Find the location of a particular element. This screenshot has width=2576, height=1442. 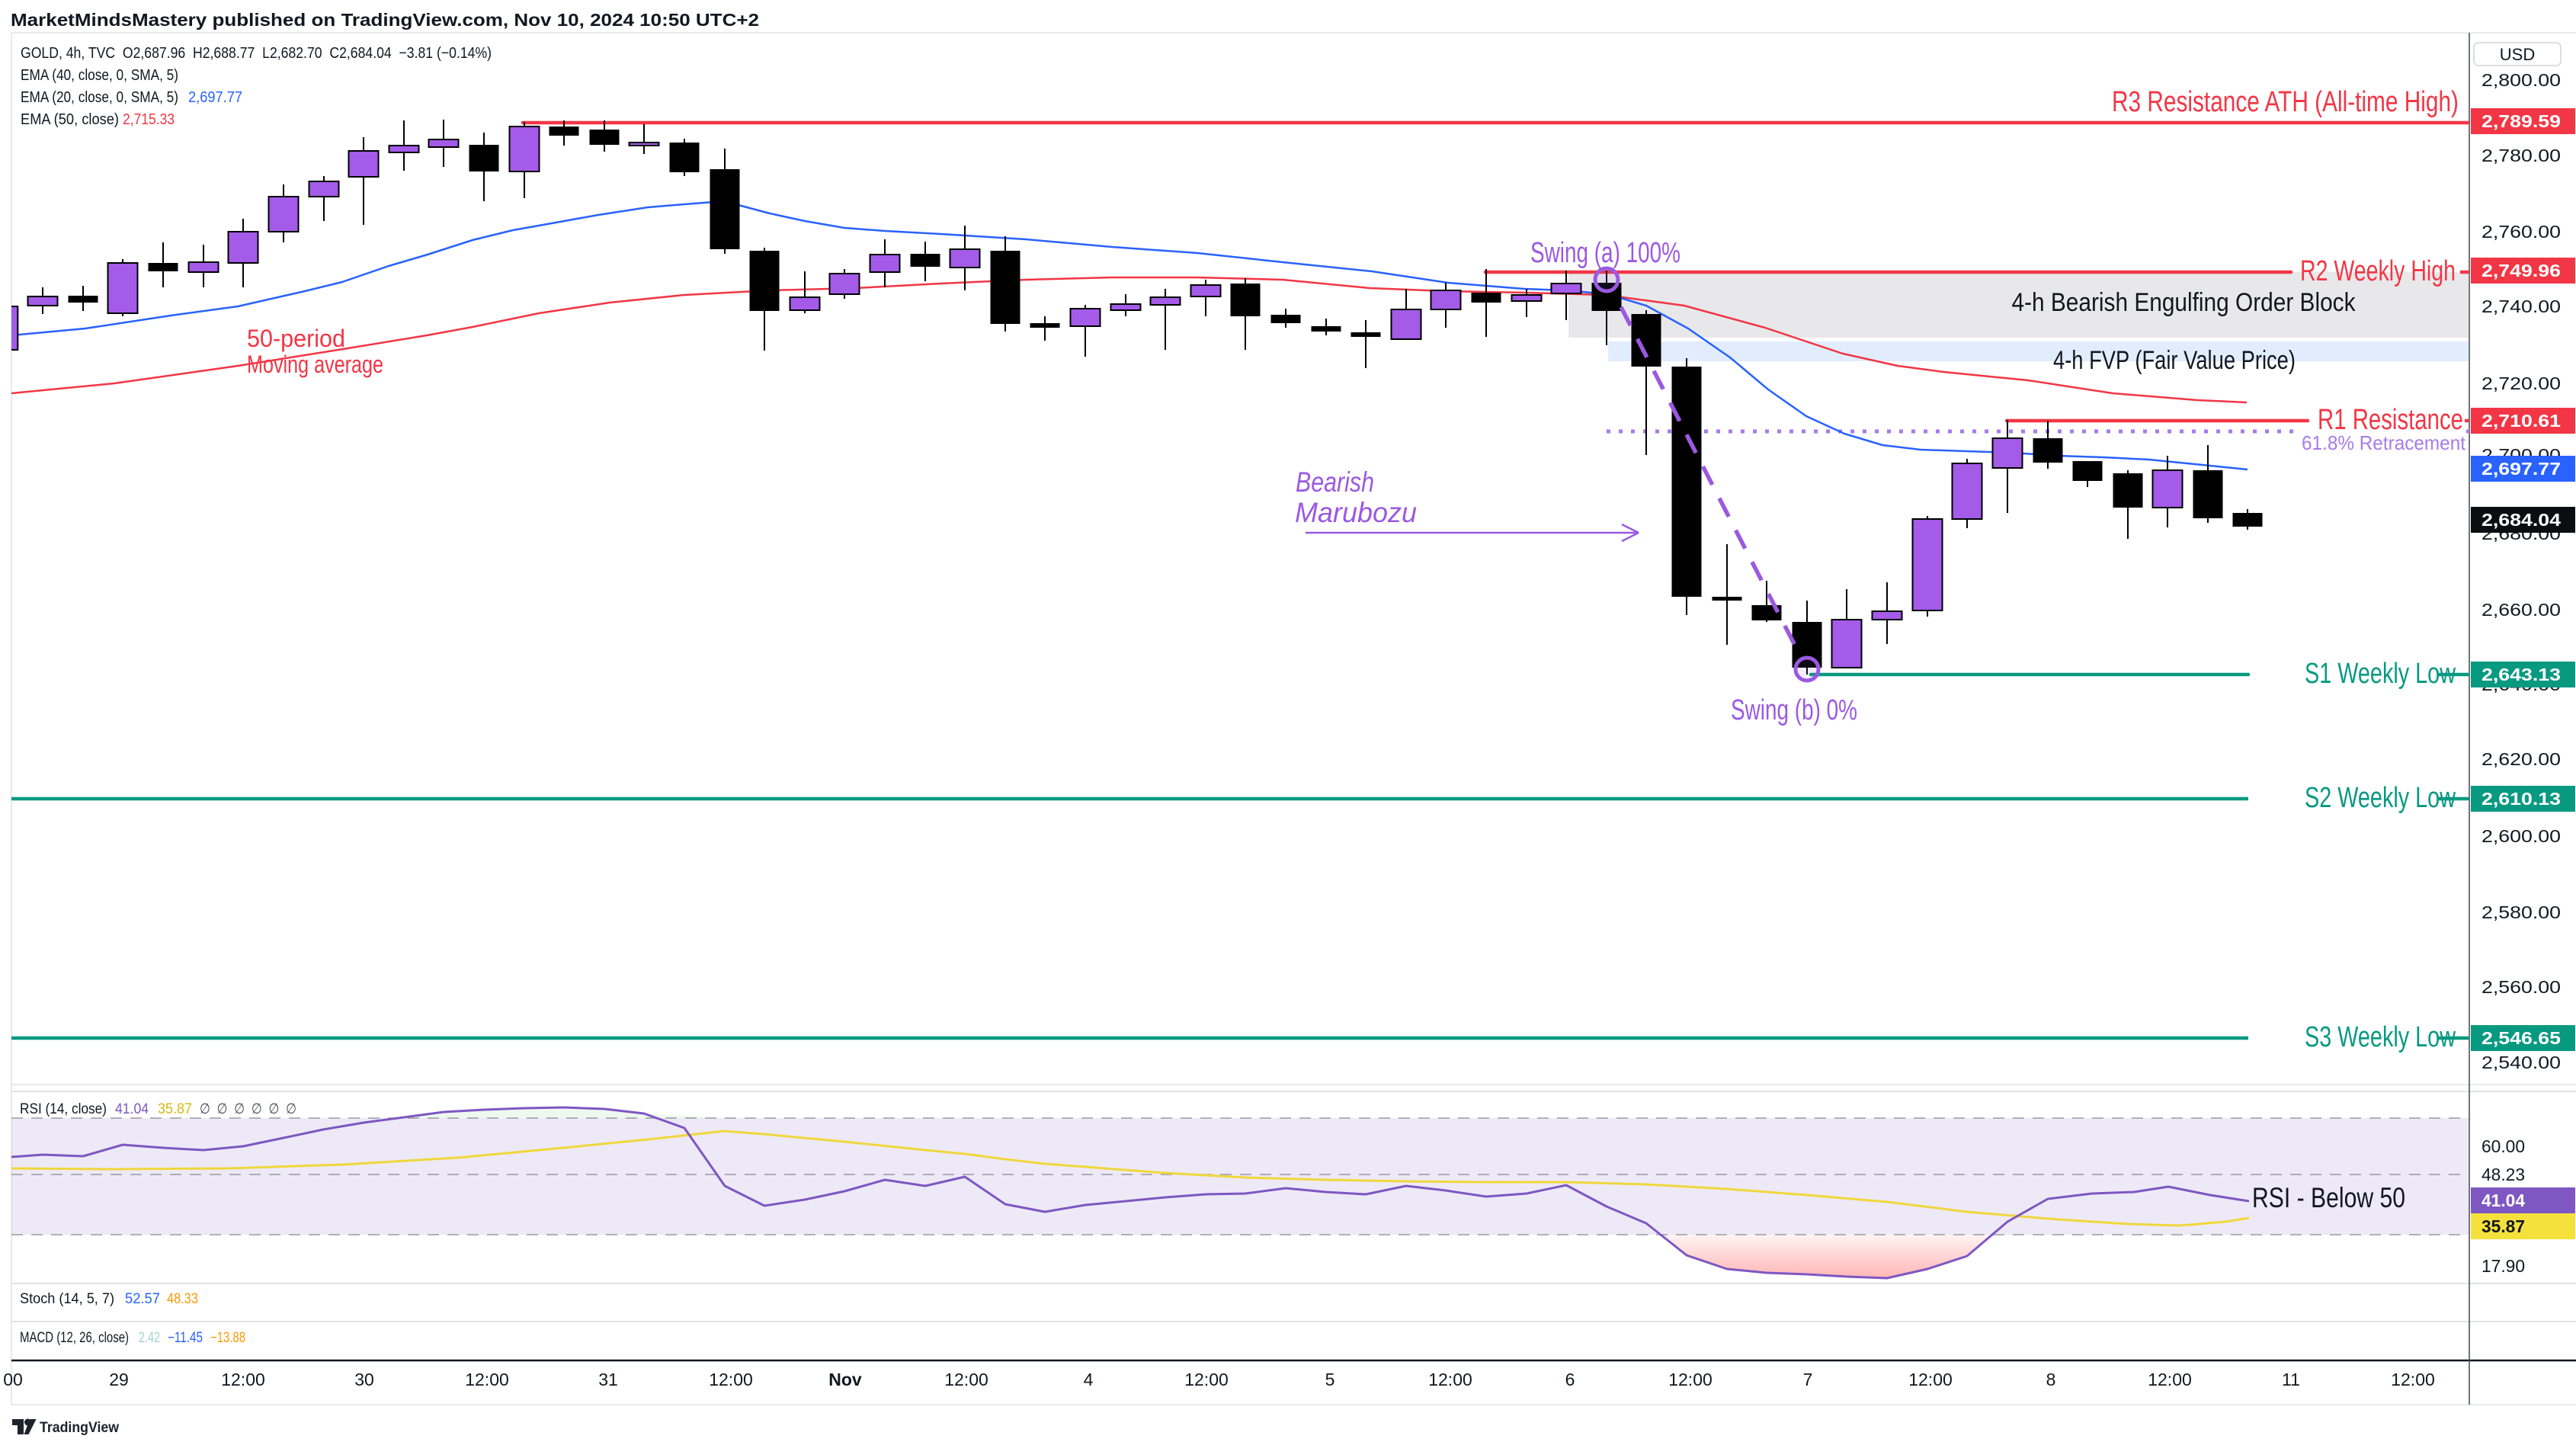

svg-text: 2,546.65 is located at coordinates (2521, 1038).